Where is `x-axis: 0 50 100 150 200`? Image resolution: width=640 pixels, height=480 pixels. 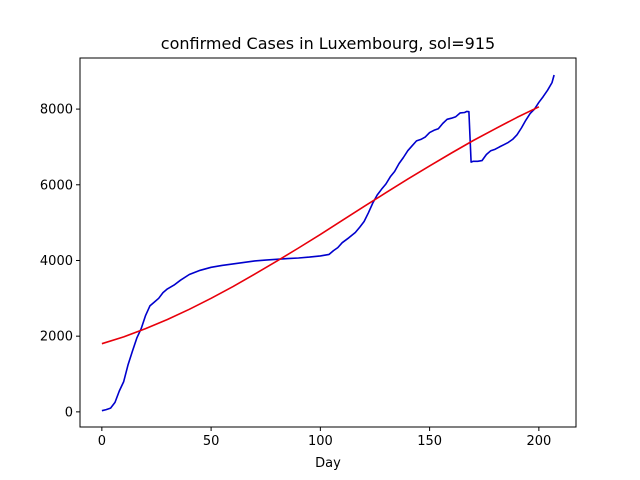
x-axis: 0 50 100 150 200 is located at coordinates (324, 438).